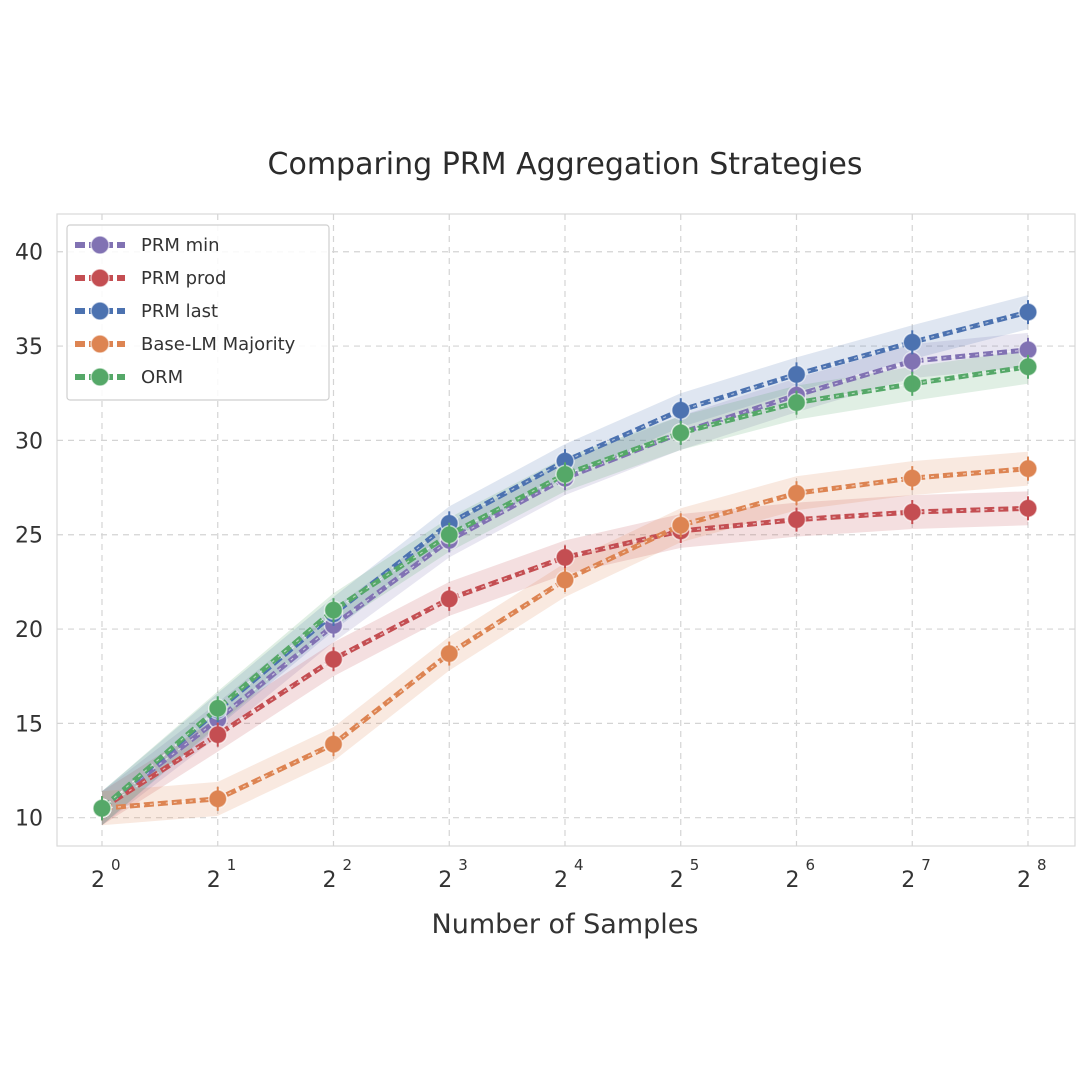 This screenshot has height=1081, width=1081. I want to click on x-tick-label: 20, so click(106, 874).